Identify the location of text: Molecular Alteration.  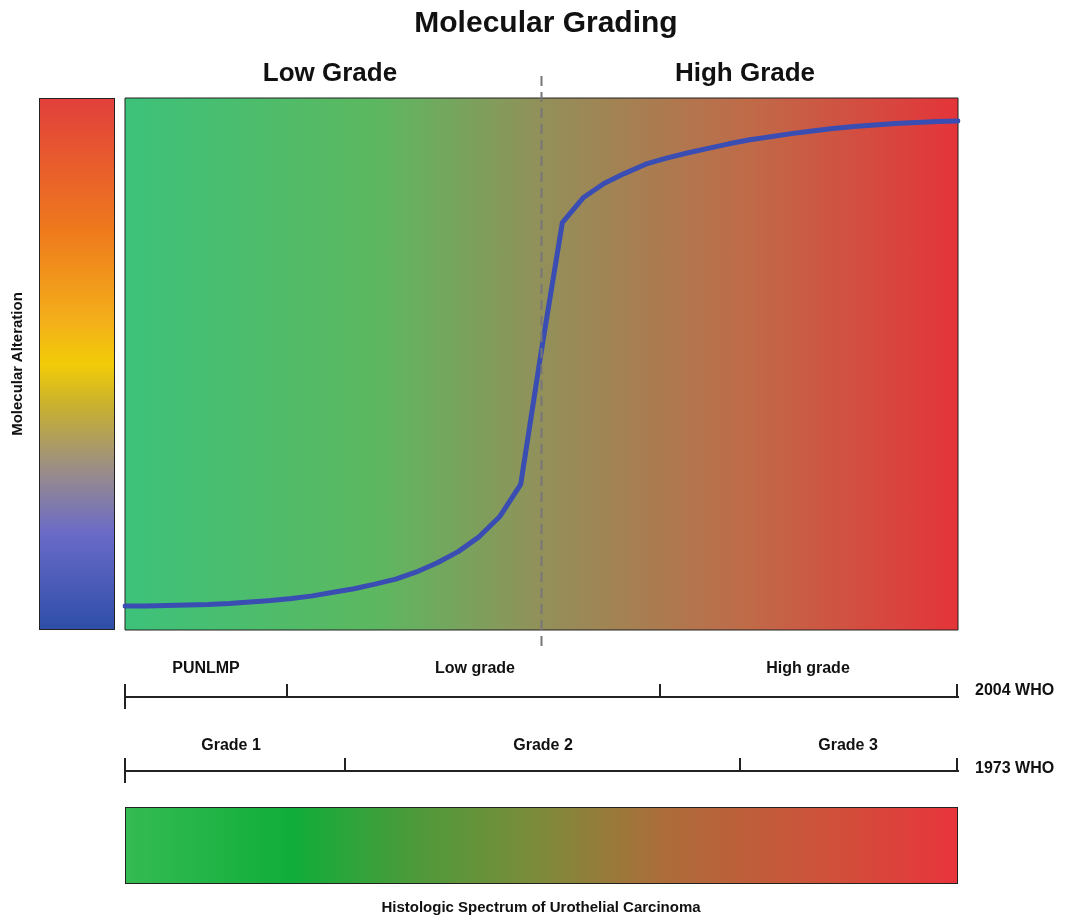
(16, 364).